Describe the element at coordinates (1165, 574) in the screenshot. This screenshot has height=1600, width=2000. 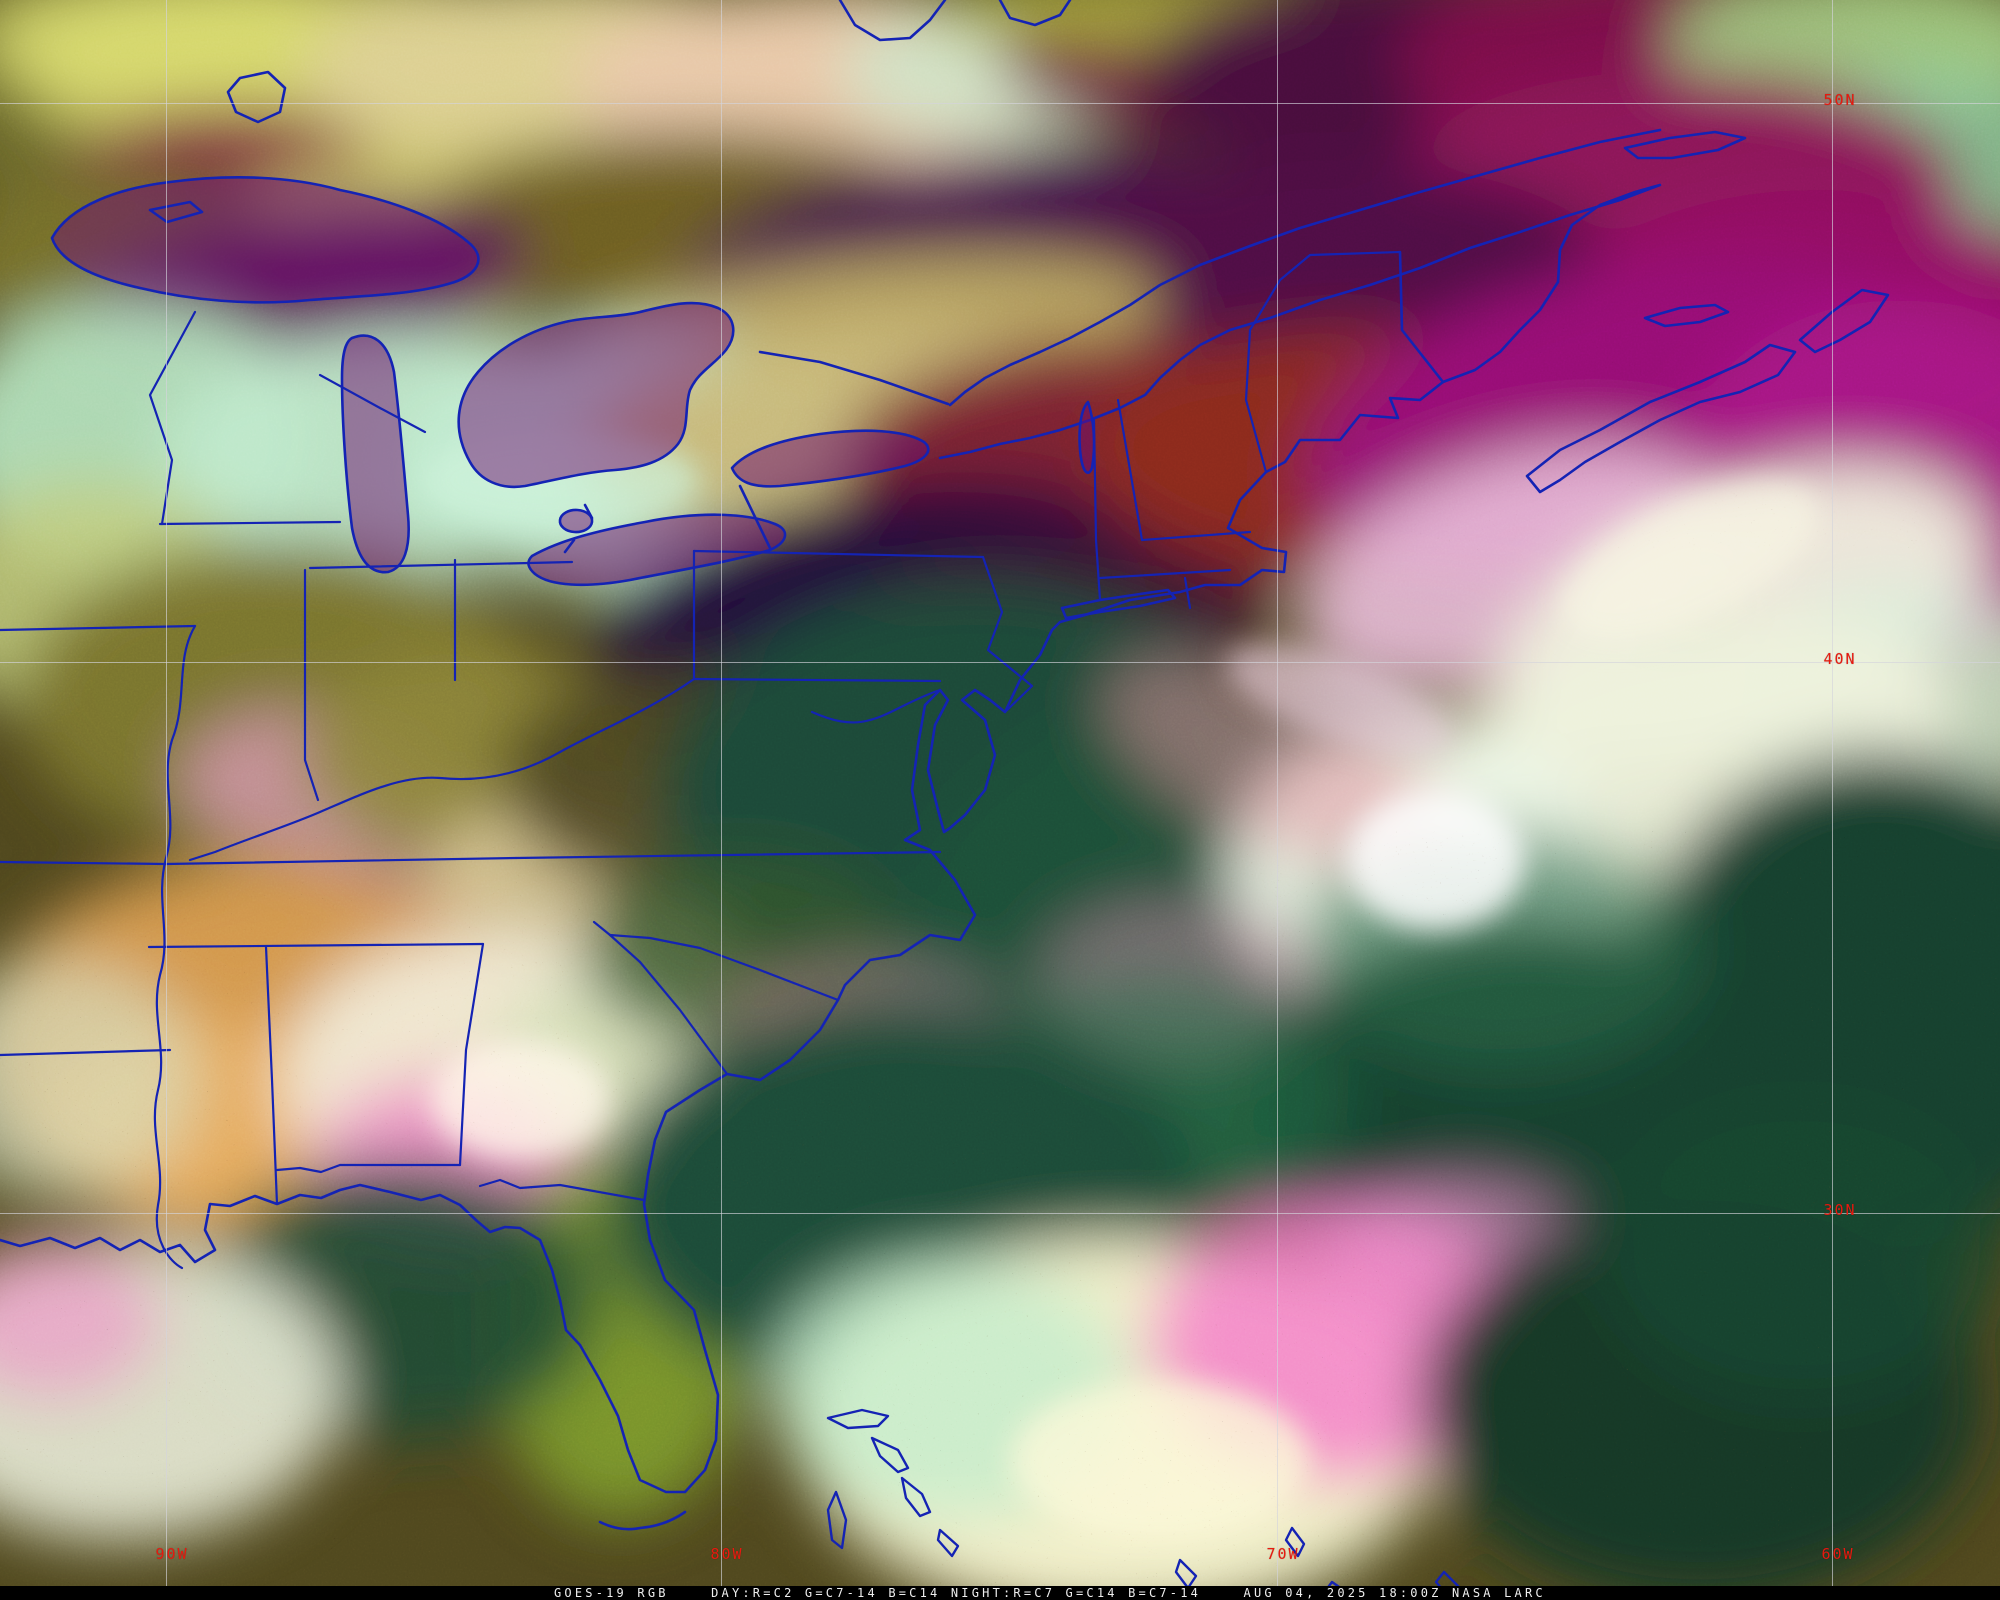
I see `ma-south-border` at that location.